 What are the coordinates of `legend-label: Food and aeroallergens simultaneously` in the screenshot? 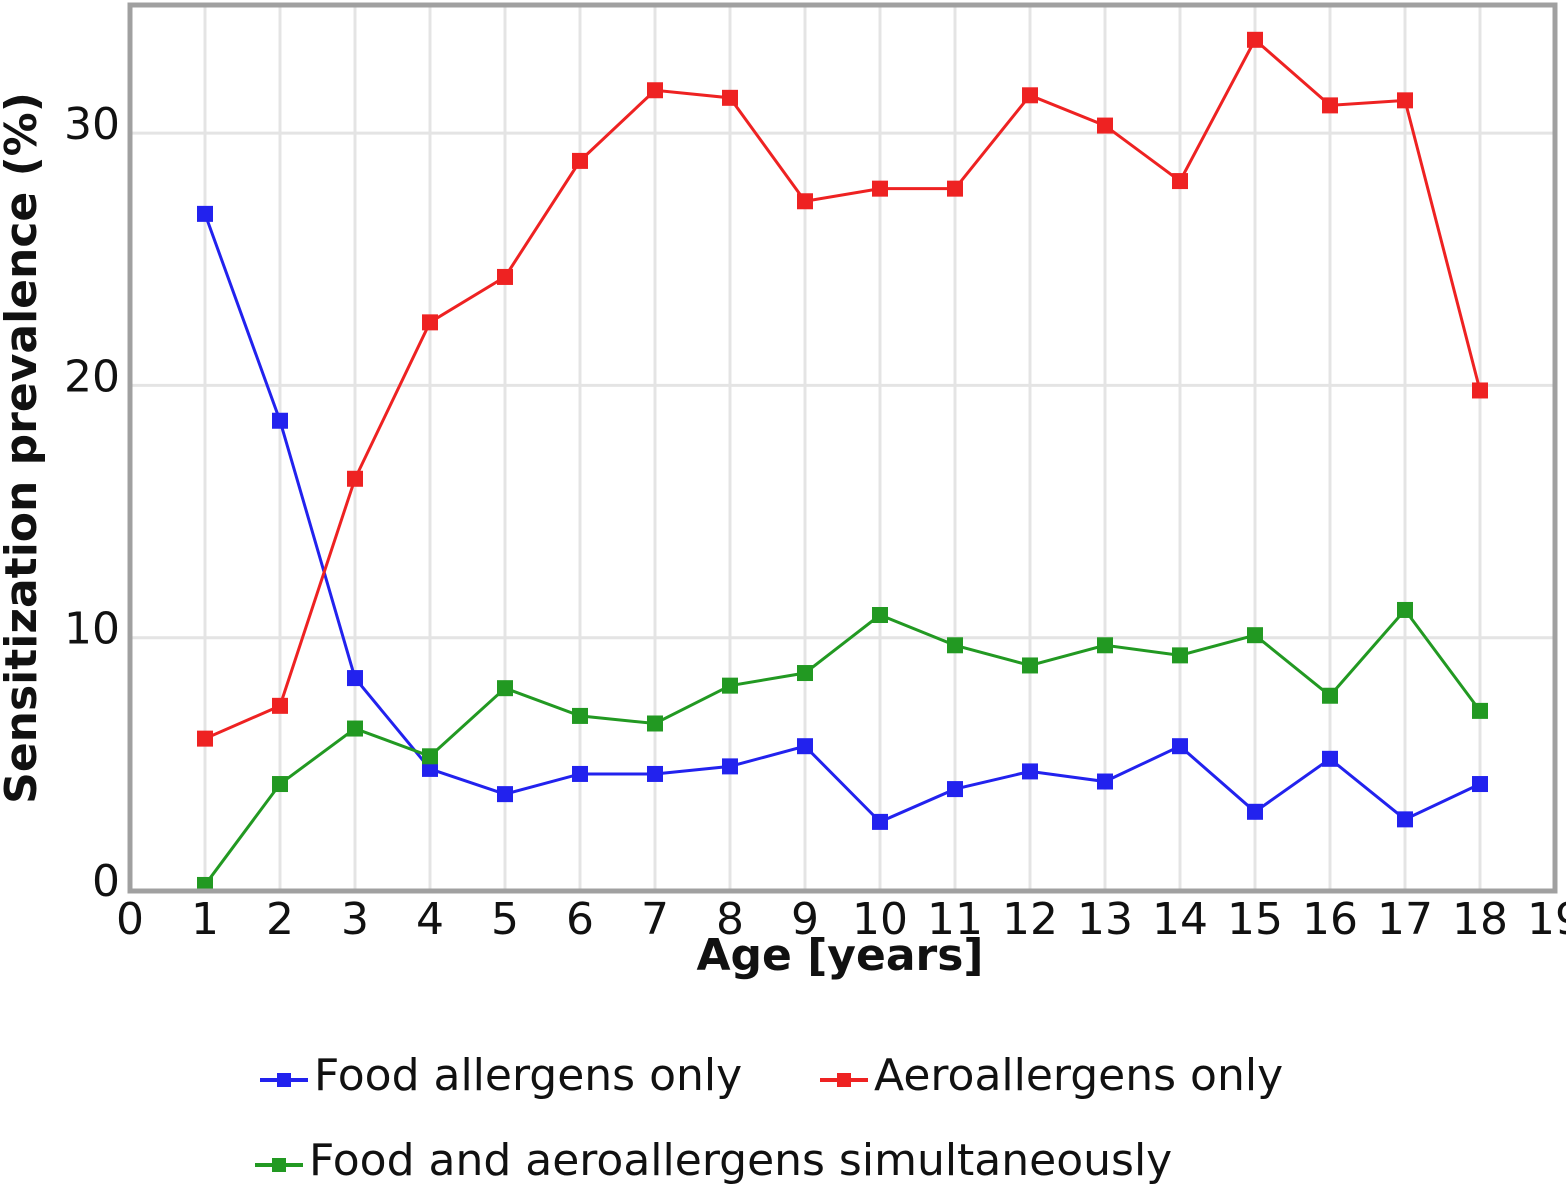 It's located at (740, 1160).